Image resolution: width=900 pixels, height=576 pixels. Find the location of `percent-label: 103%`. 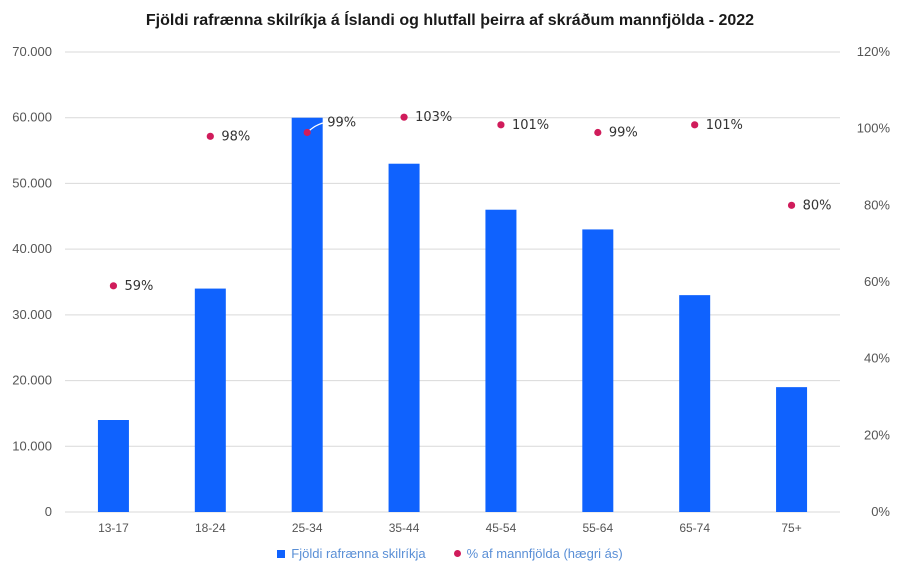

percent-label: 103% is located at coordinates (433, 117).